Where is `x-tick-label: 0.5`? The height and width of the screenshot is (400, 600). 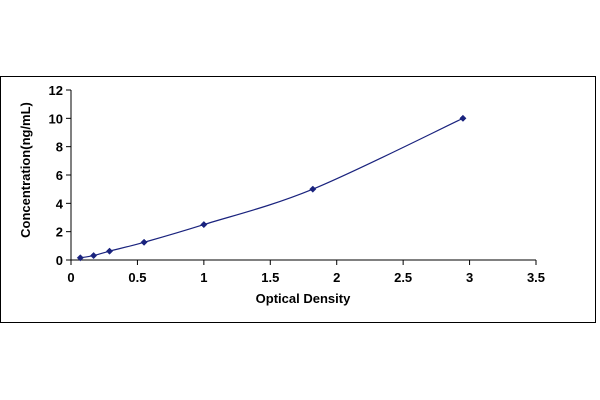
x-tick-label: 0.5 is located at coordinates (137, 277).